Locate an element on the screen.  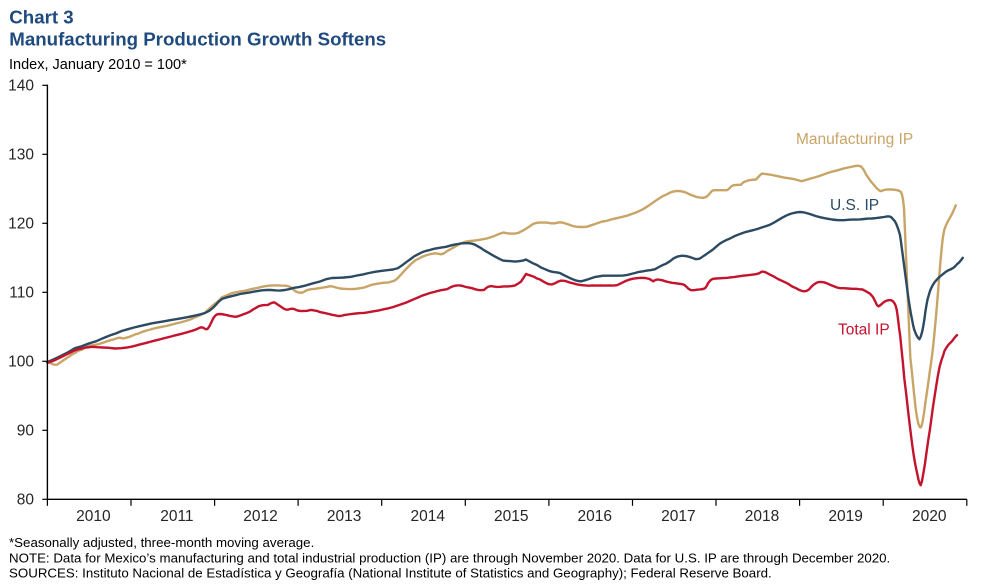
svg-text: 2018 is located at coordinates (762, 516).